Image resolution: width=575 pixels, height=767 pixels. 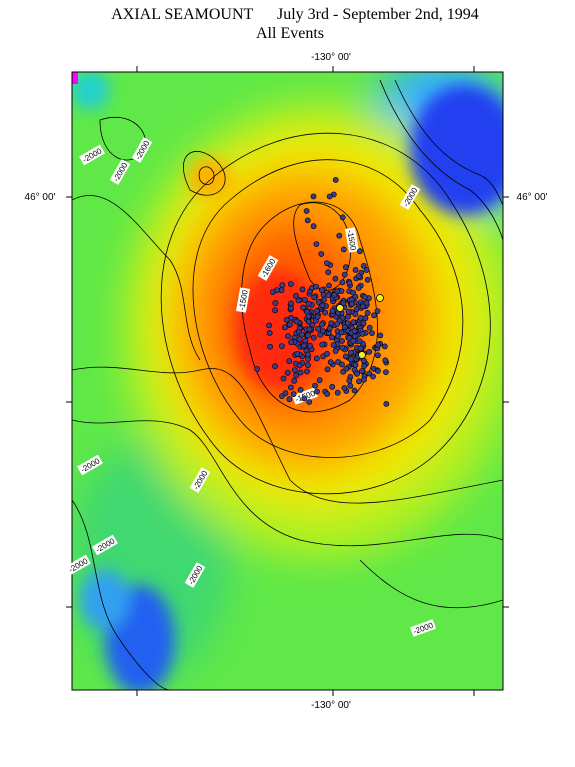 I want to click on map-subtitle: All Events, so click(x=290, y=33).